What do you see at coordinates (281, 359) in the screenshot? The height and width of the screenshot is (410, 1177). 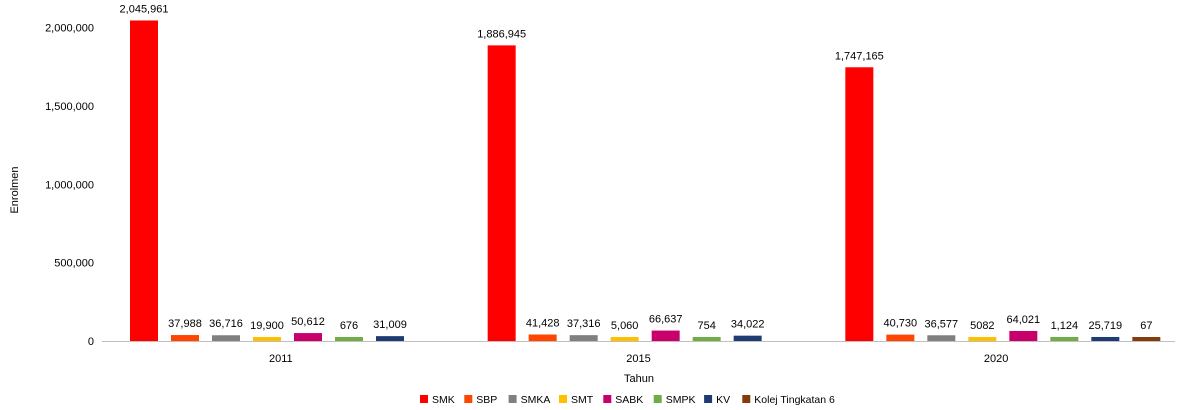 I see `x-tick-label: 2011` at bounding box center [281, 359].